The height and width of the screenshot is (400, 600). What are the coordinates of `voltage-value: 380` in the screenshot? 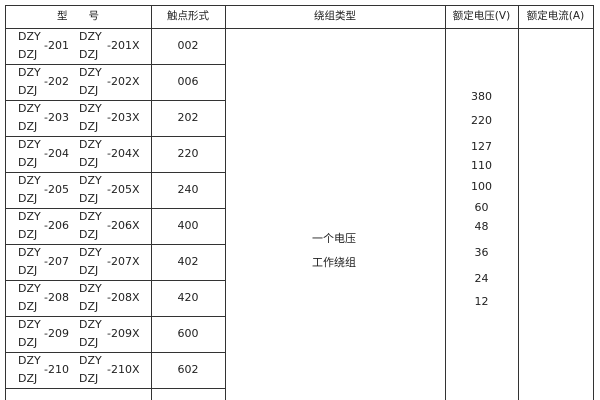 It's located at (481, 96).